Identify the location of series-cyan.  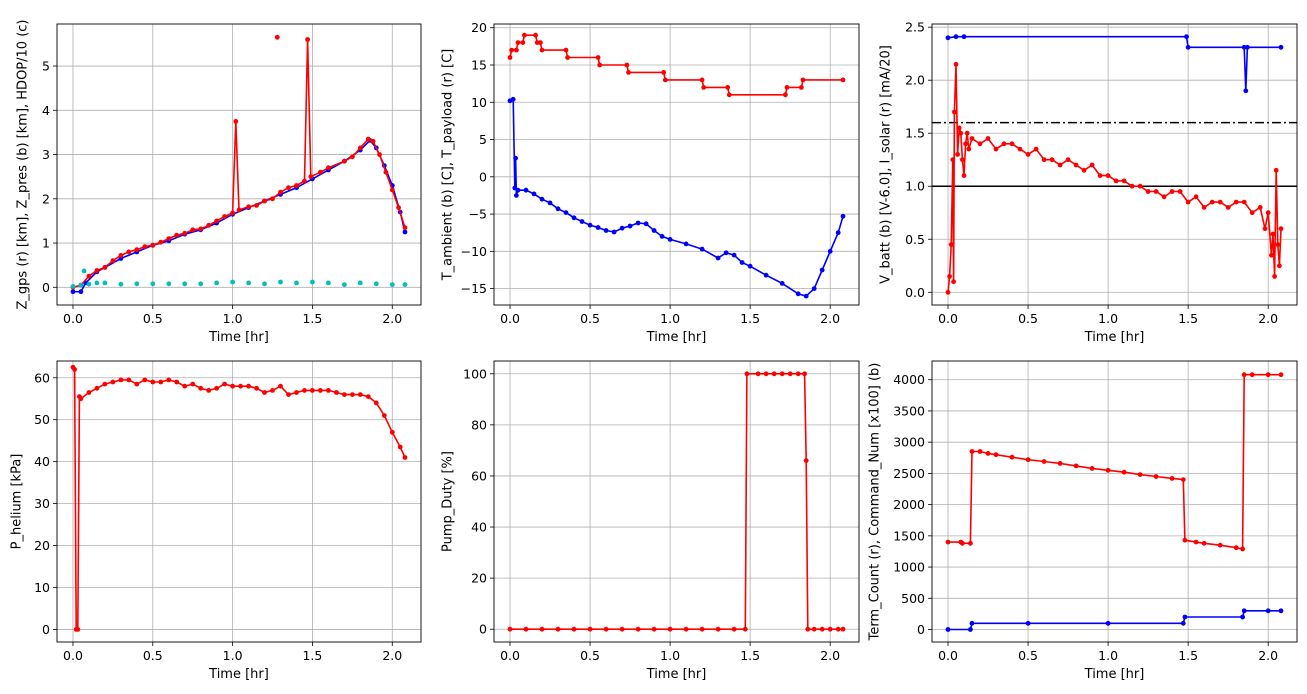
(239, 278).